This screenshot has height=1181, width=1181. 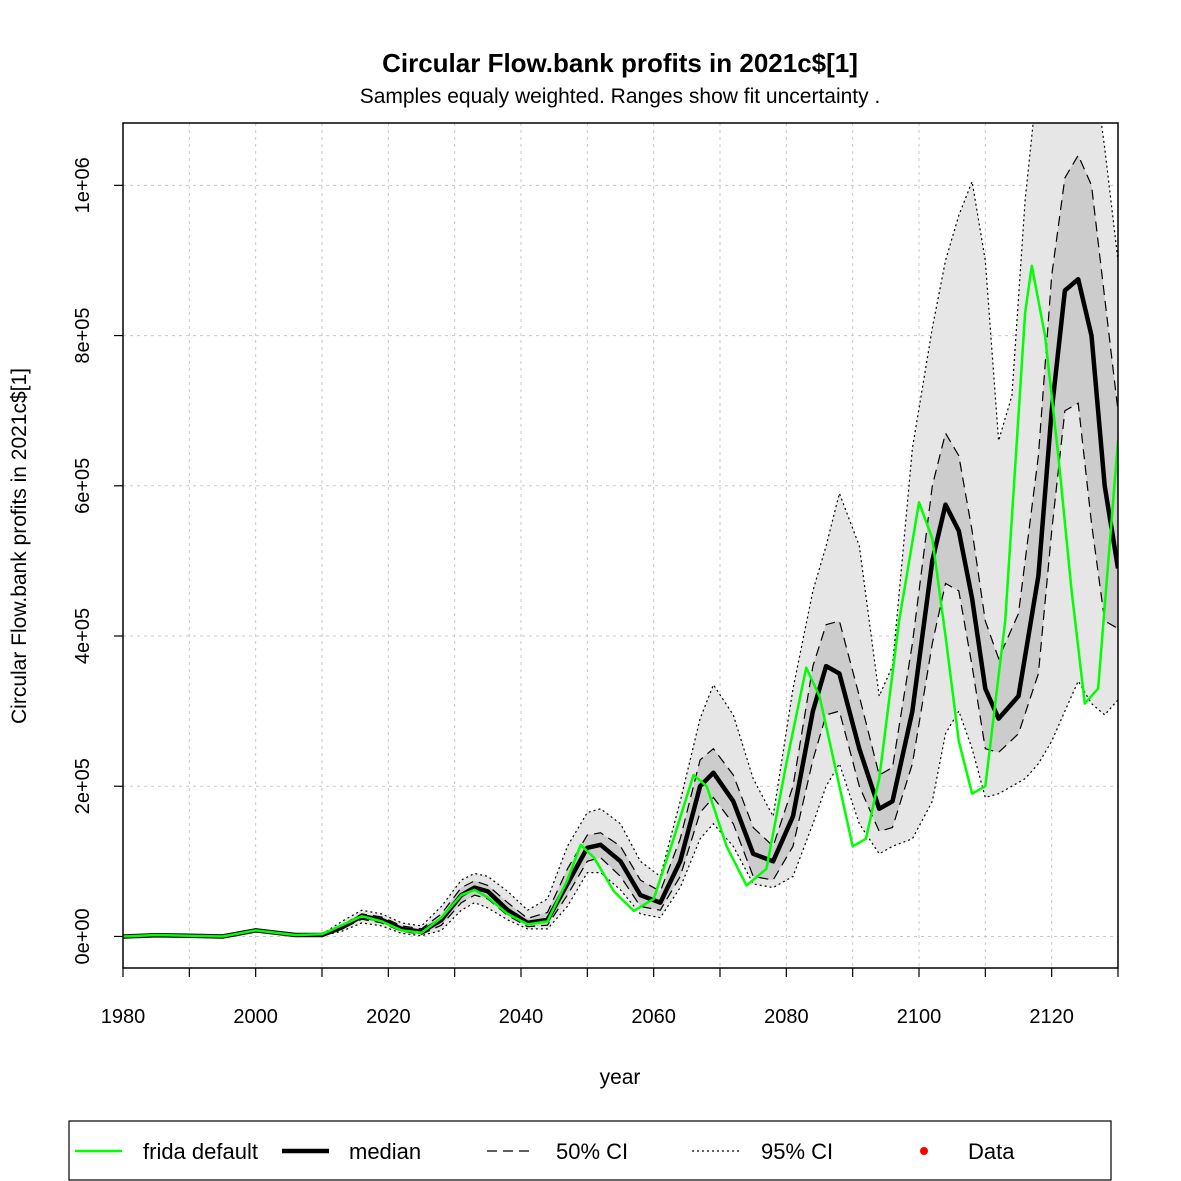 What do you see at coordinates (545, 1151) in the screenshot?
I see `legend-items: frida default median 50% CI 95% CI Data` at bounding box center [545, 1151].